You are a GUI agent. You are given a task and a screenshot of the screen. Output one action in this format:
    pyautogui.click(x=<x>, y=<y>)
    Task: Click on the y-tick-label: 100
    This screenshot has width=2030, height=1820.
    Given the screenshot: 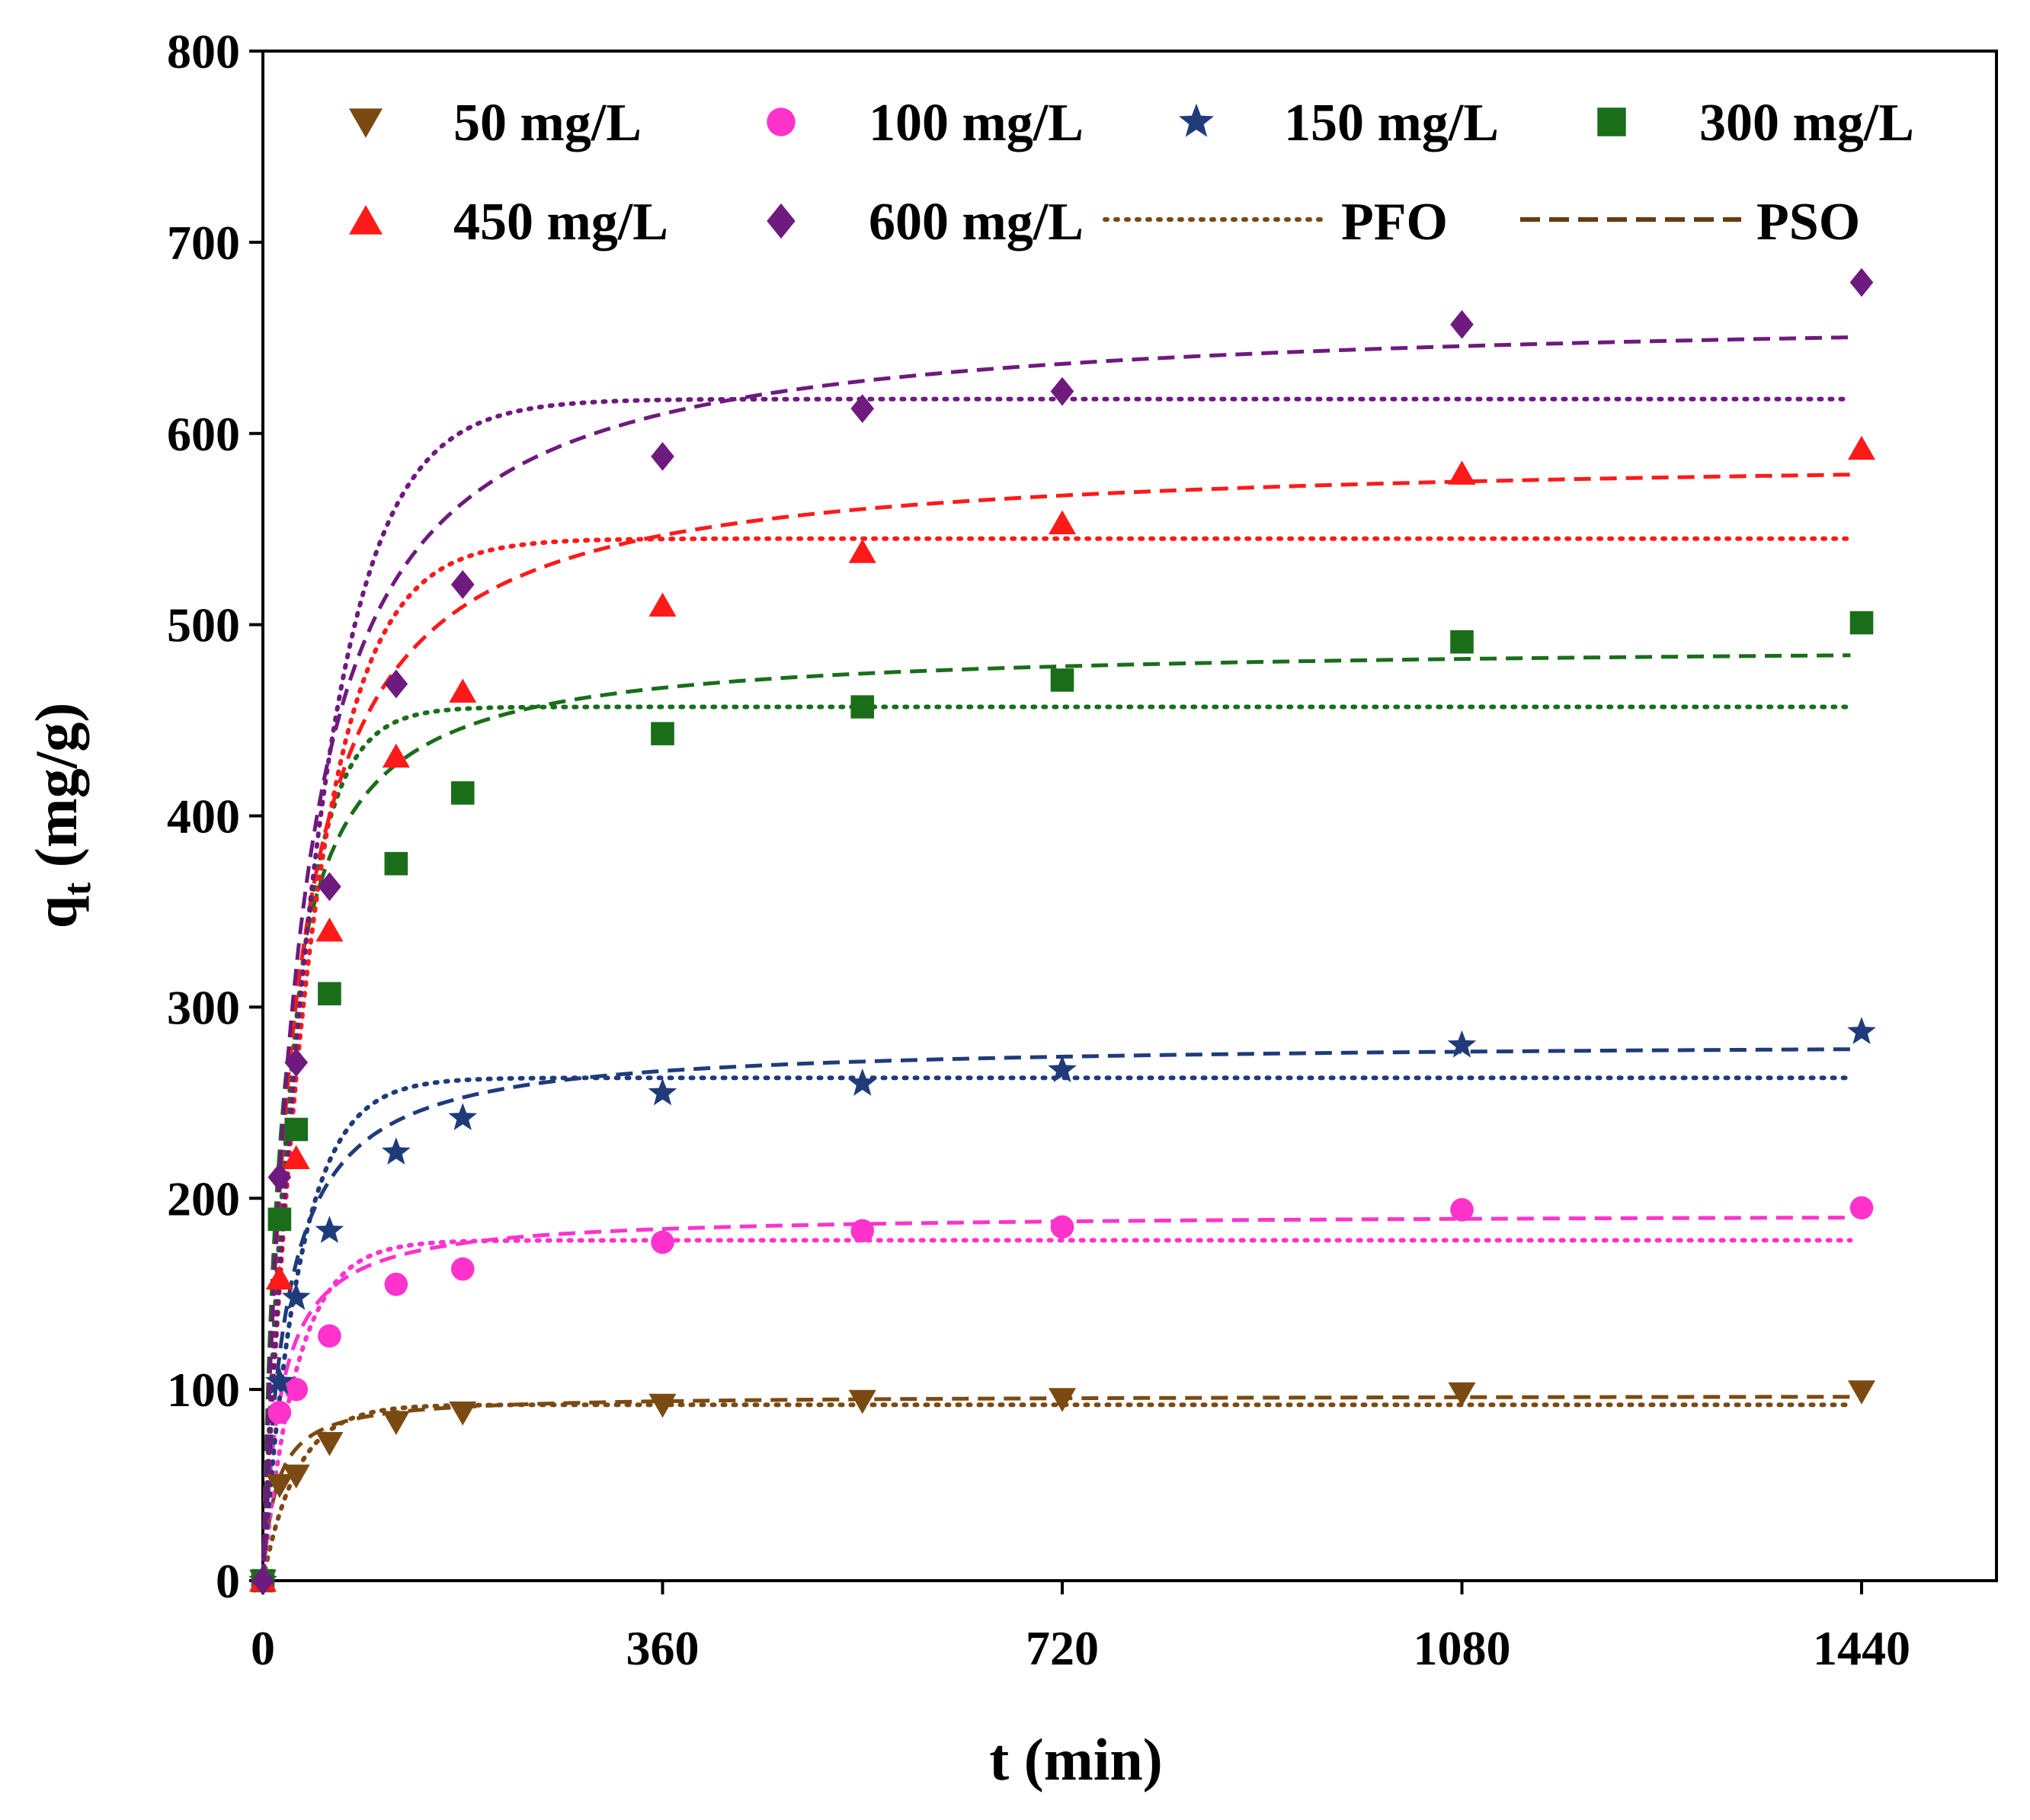 What is the action you would take?
    pyautogui.click(x=204, y=1390)
    